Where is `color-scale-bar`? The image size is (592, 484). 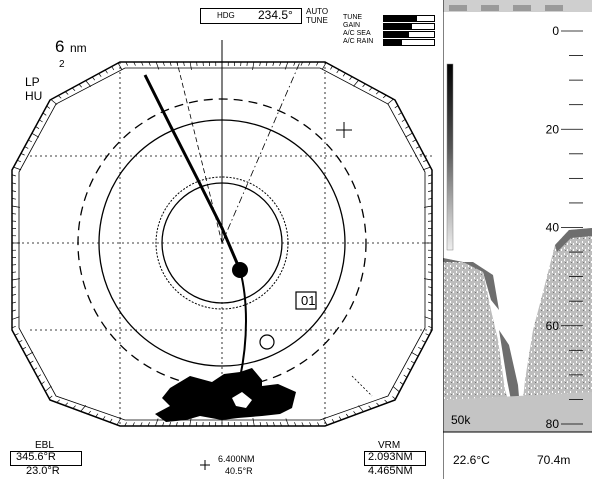 color-scale-bar is located at coordinates (450, 157).